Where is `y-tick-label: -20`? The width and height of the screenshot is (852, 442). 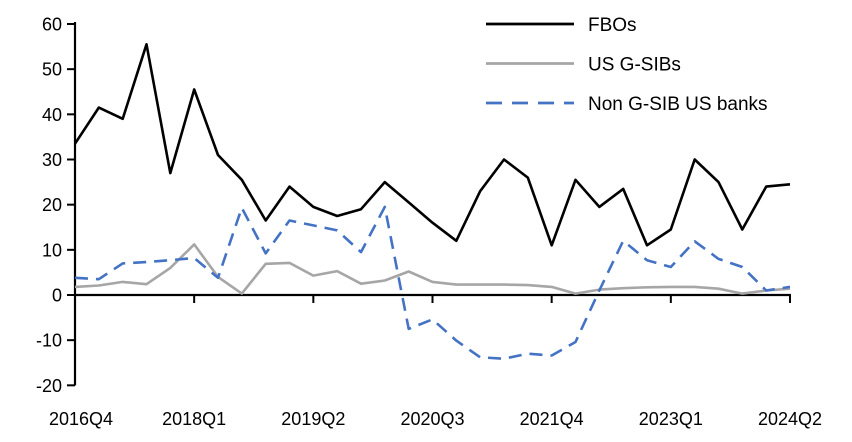
y-tick-label: -20 is located at coordinates (49, 386).